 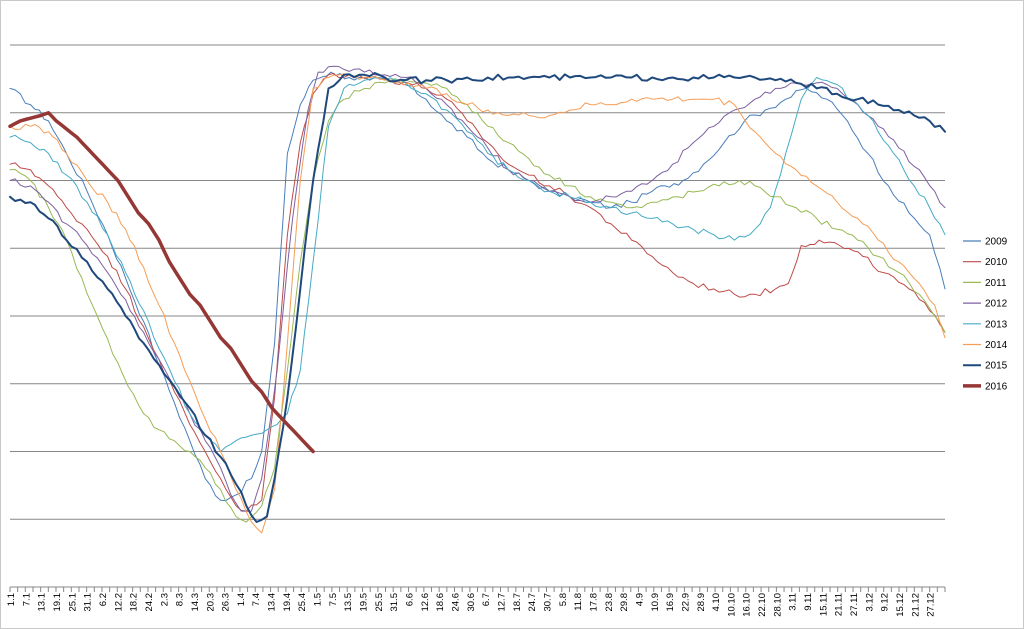 I want to click on x-tick-label: 23.8, so click(x=609, y=602).